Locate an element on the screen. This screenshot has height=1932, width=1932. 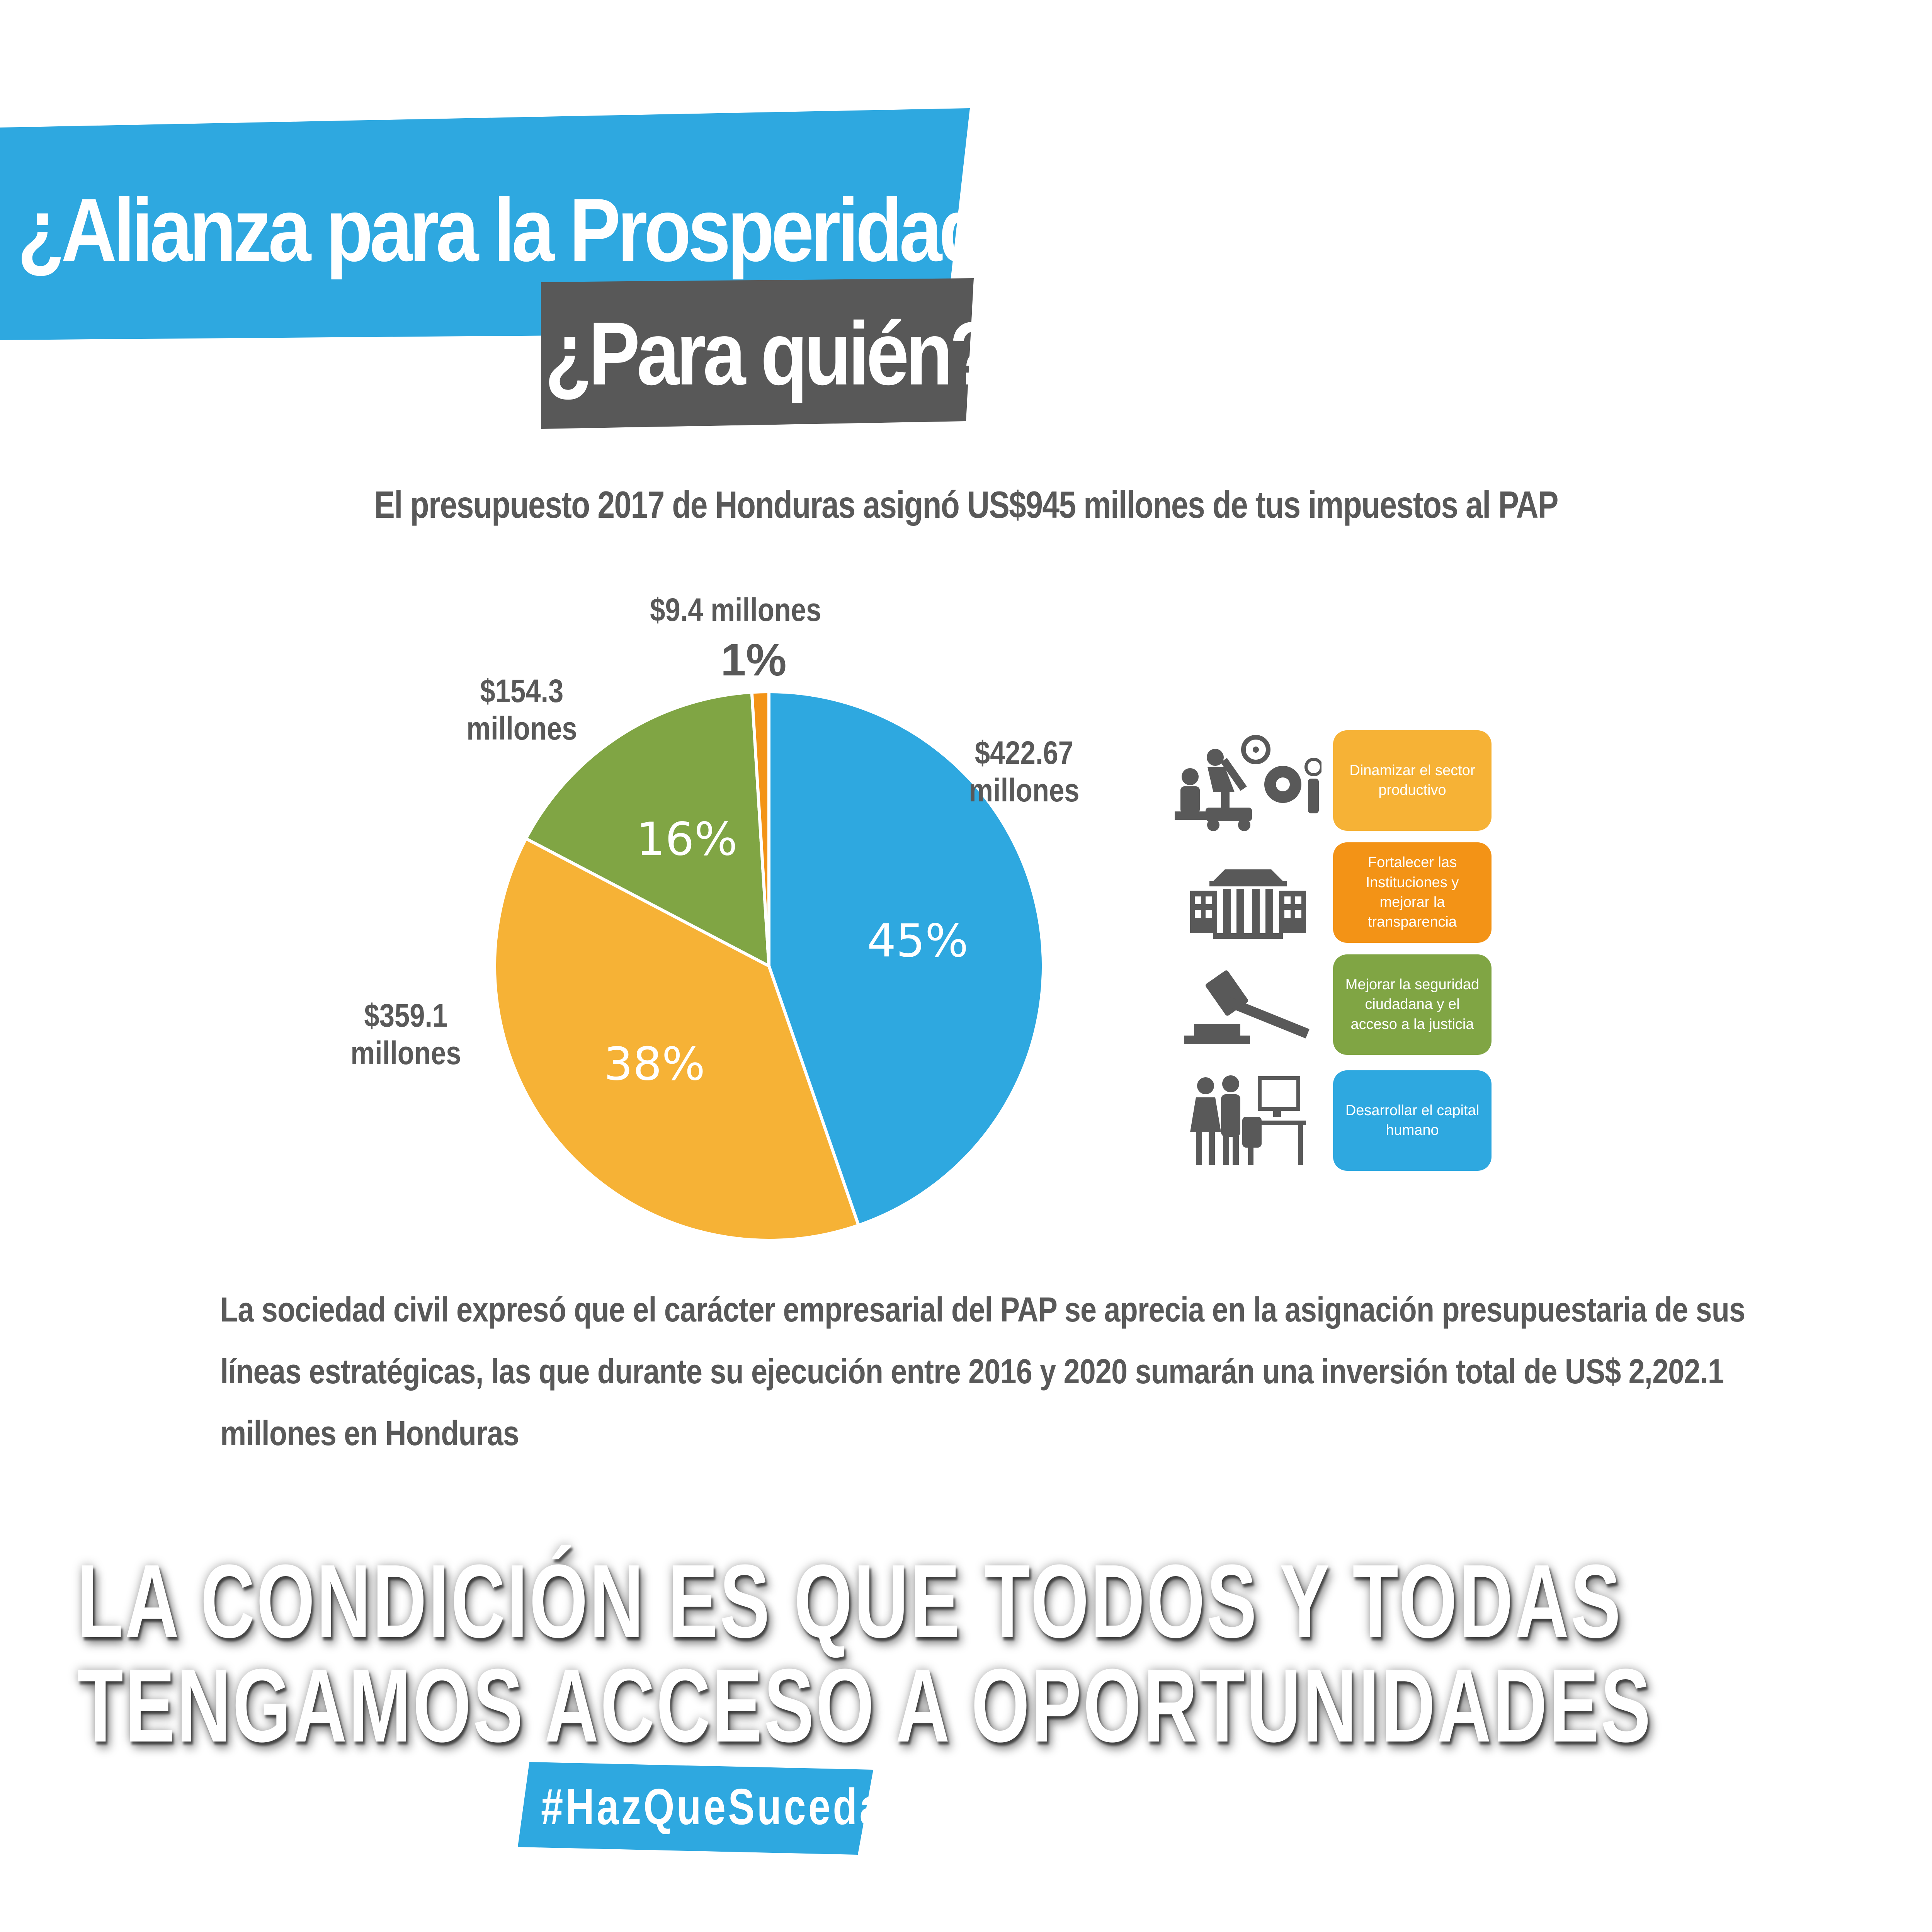
government-building-icon is located at coordinates (1248, 904).